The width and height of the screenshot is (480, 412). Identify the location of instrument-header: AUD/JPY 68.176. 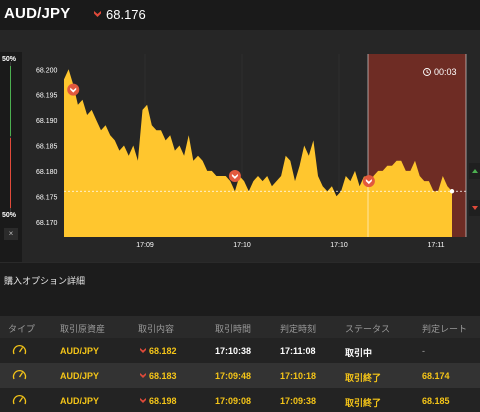
(240, 15).